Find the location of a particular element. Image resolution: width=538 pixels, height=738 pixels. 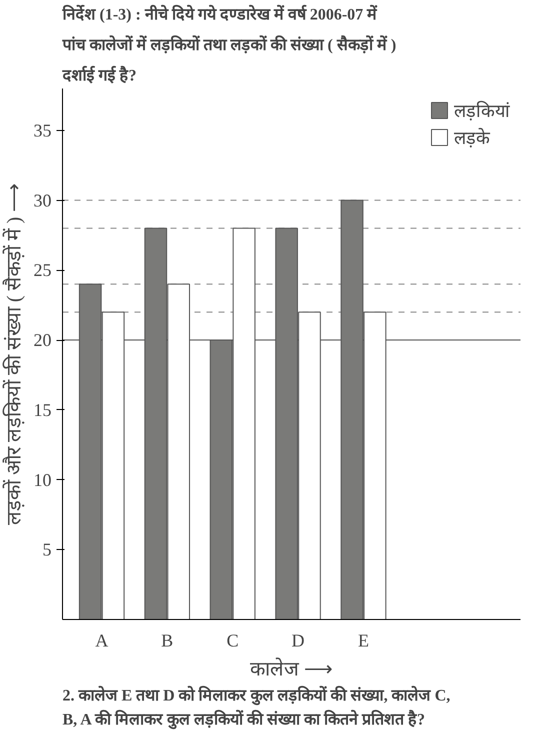

y-tick-label: 15 is located at coordinates (43, 410).